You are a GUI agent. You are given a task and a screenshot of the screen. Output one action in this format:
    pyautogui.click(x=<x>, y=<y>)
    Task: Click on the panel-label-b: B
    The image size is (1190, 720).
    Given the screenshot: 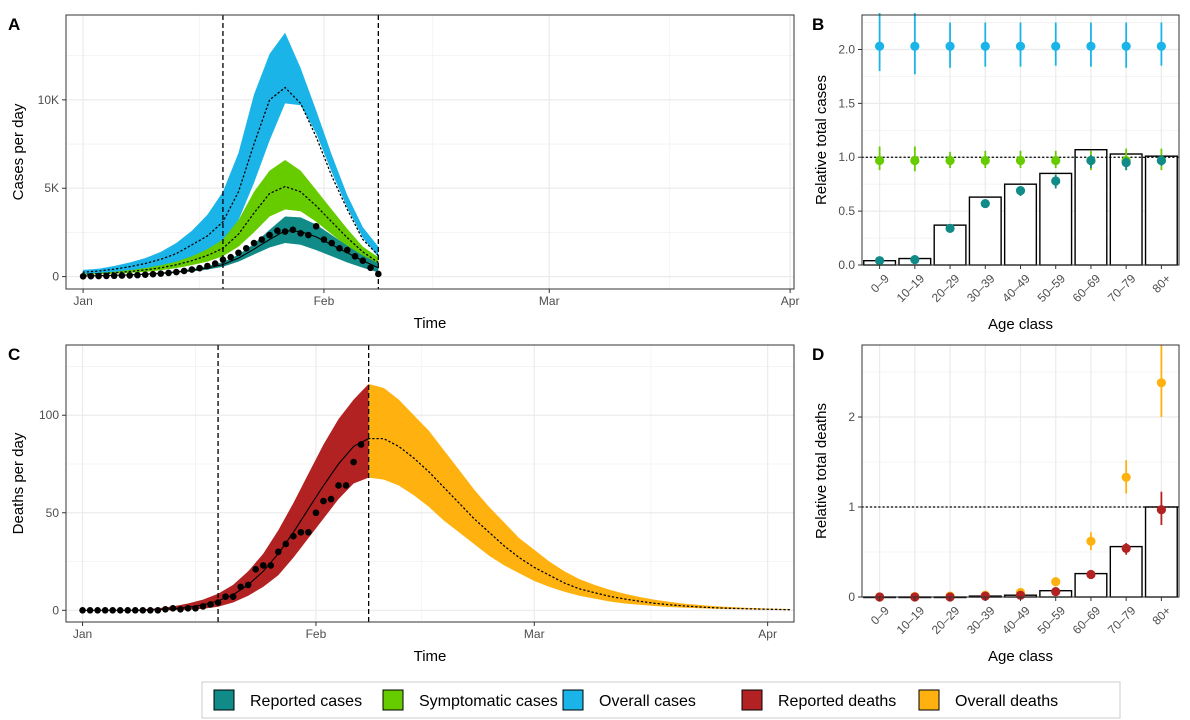 What is the action you would take?
    pyautogui.click(x=818, y=24)
    